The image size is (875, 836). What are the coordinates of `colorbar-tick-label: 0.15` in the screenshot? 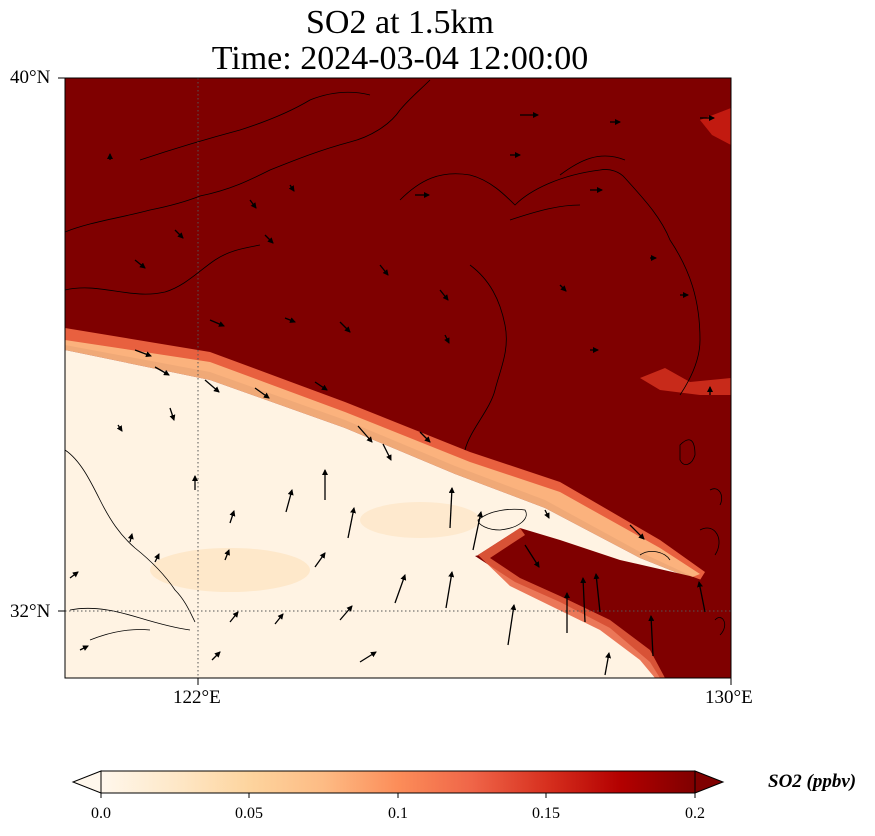 It's located at (546, 813).